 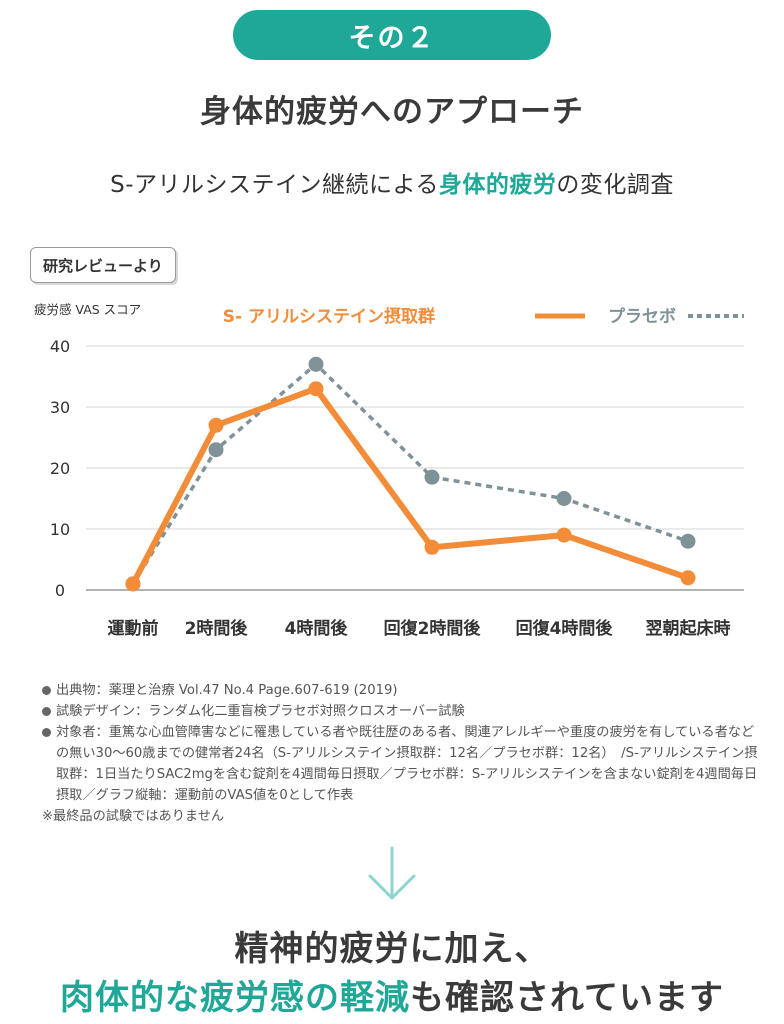 I want to click on conclusion-suffix: も確認されています, so click(x=567, y=998).